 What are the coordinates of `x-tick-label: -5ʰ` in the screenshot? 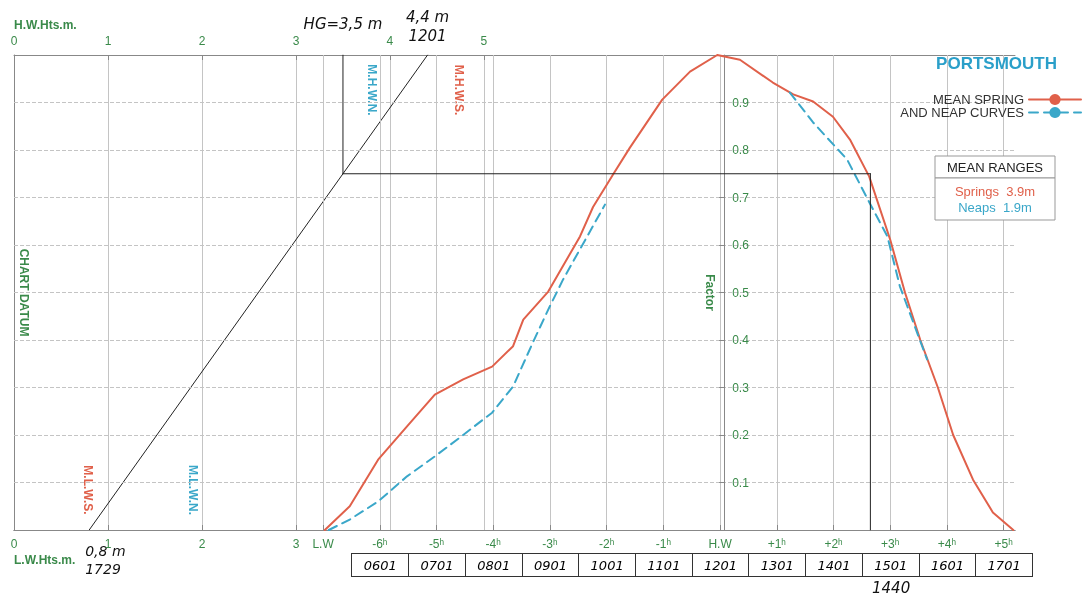 It's located at (436, 544).